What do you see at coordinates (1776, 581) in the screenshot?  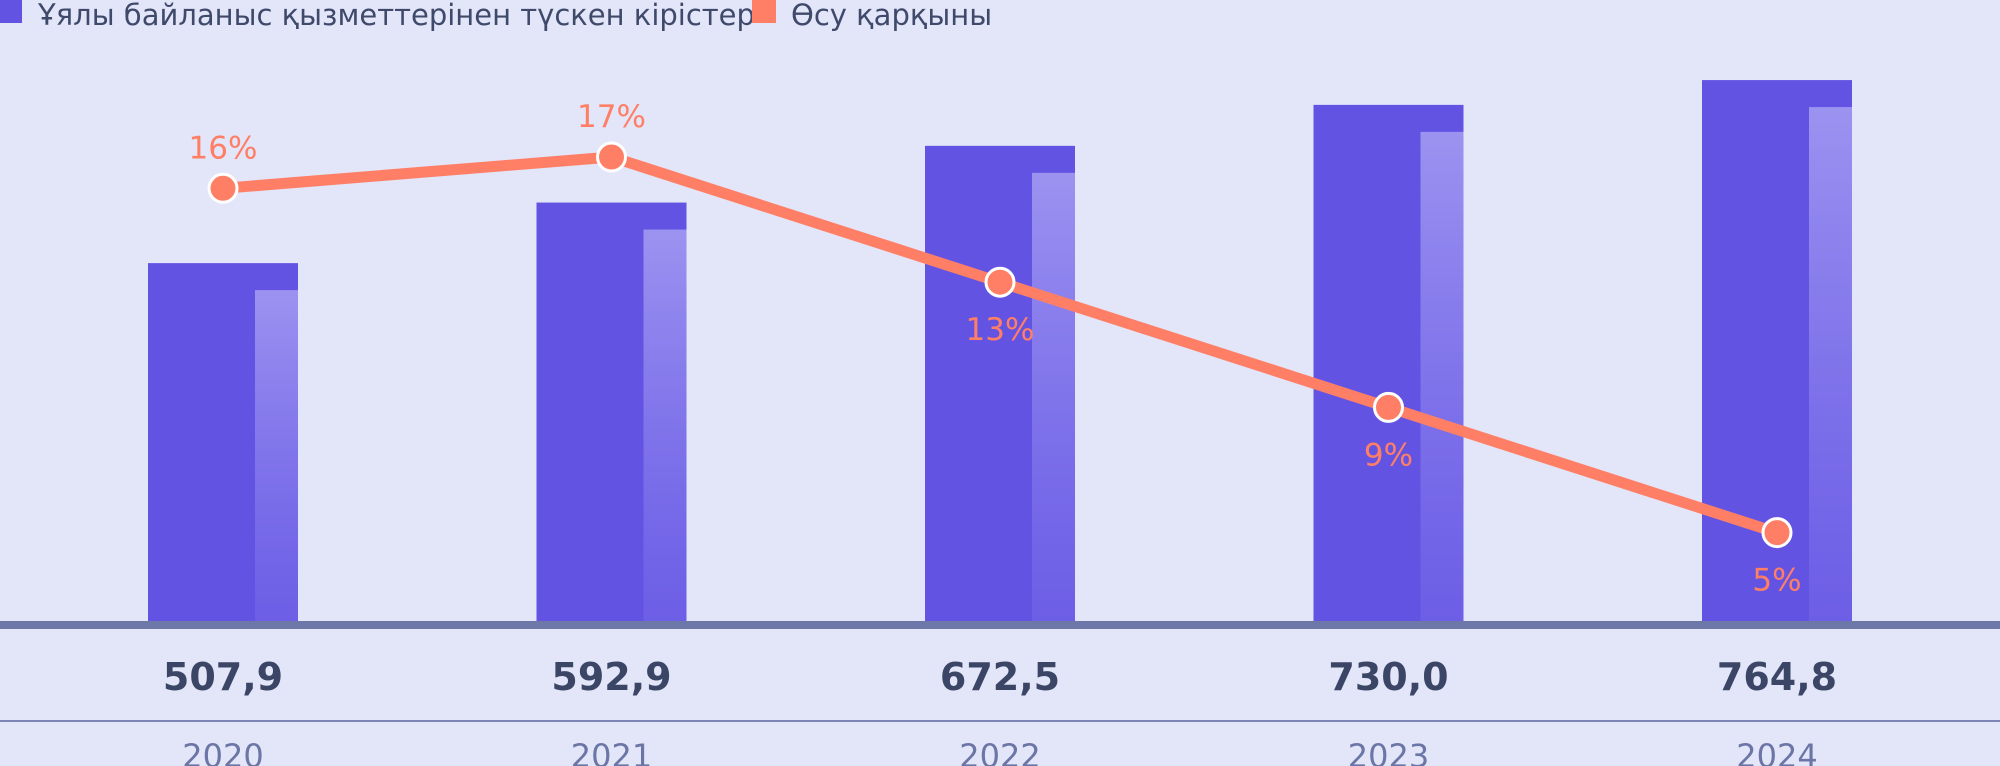 I see `growth-value-label: 5%` at bounding box center [1776, 581].